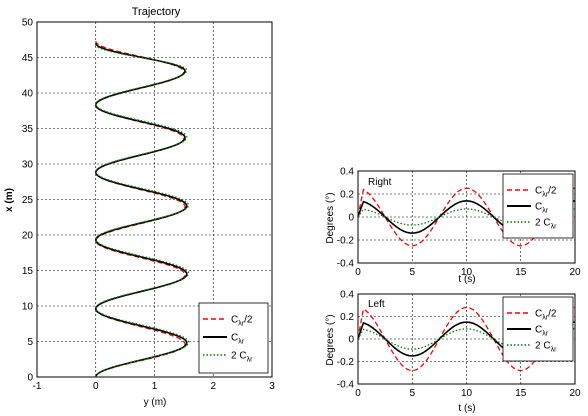 The width and height of the screenshot is (588, 416). I want to click on trajectory-ylabel: x (m), so click(9, 200).